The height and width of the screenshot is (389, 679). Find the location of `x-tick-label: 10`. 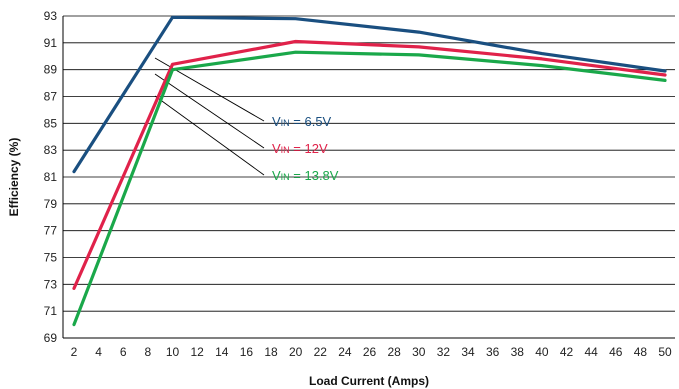

x-tick-label: 10 is located at coordinates (173, 352).